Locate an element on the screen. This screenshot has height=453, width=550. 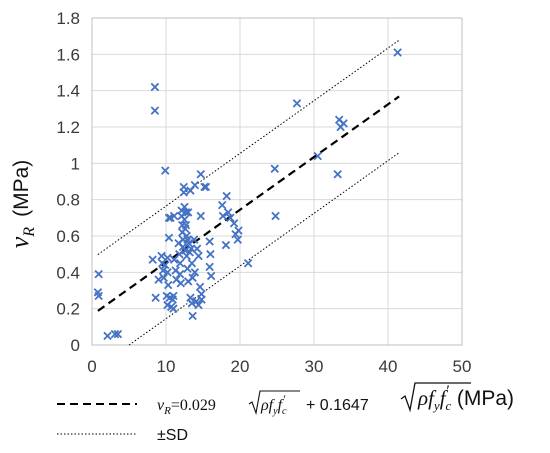
svg-text: vR(MPa) is located at coordinates (21, 204).